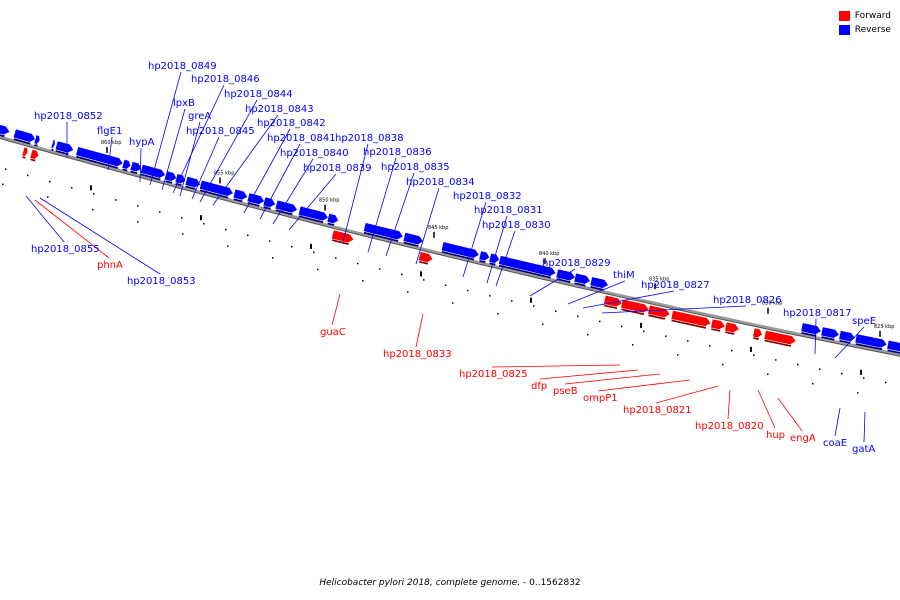 The image size is (900, 600). Describe the element at coordinates (508, 210) in the screenshot. I see `gene-label-hp2018-0831: hp2018_0831` at that location.